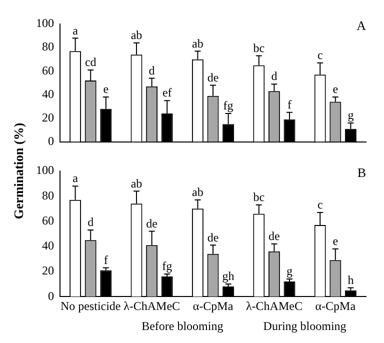 The width and height of the screenshot is (384, 343). Describe the element at coordinates (19, 171) in the screenshot. I see `y-axis-title: Germination (%)` at that location.